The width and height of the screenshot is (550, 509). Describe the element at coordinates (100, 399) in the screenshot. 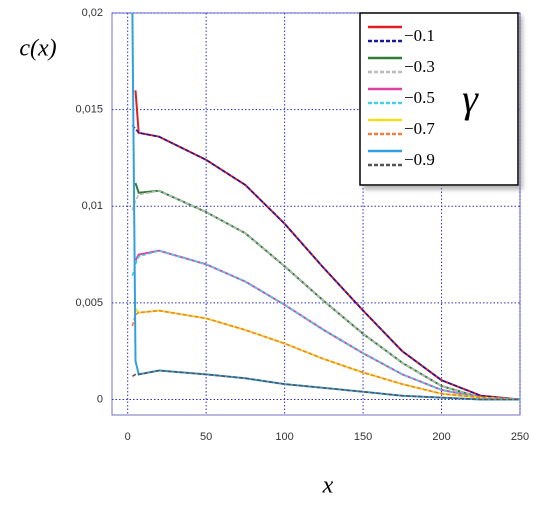

I see `y-tick-label: 0` at that location.